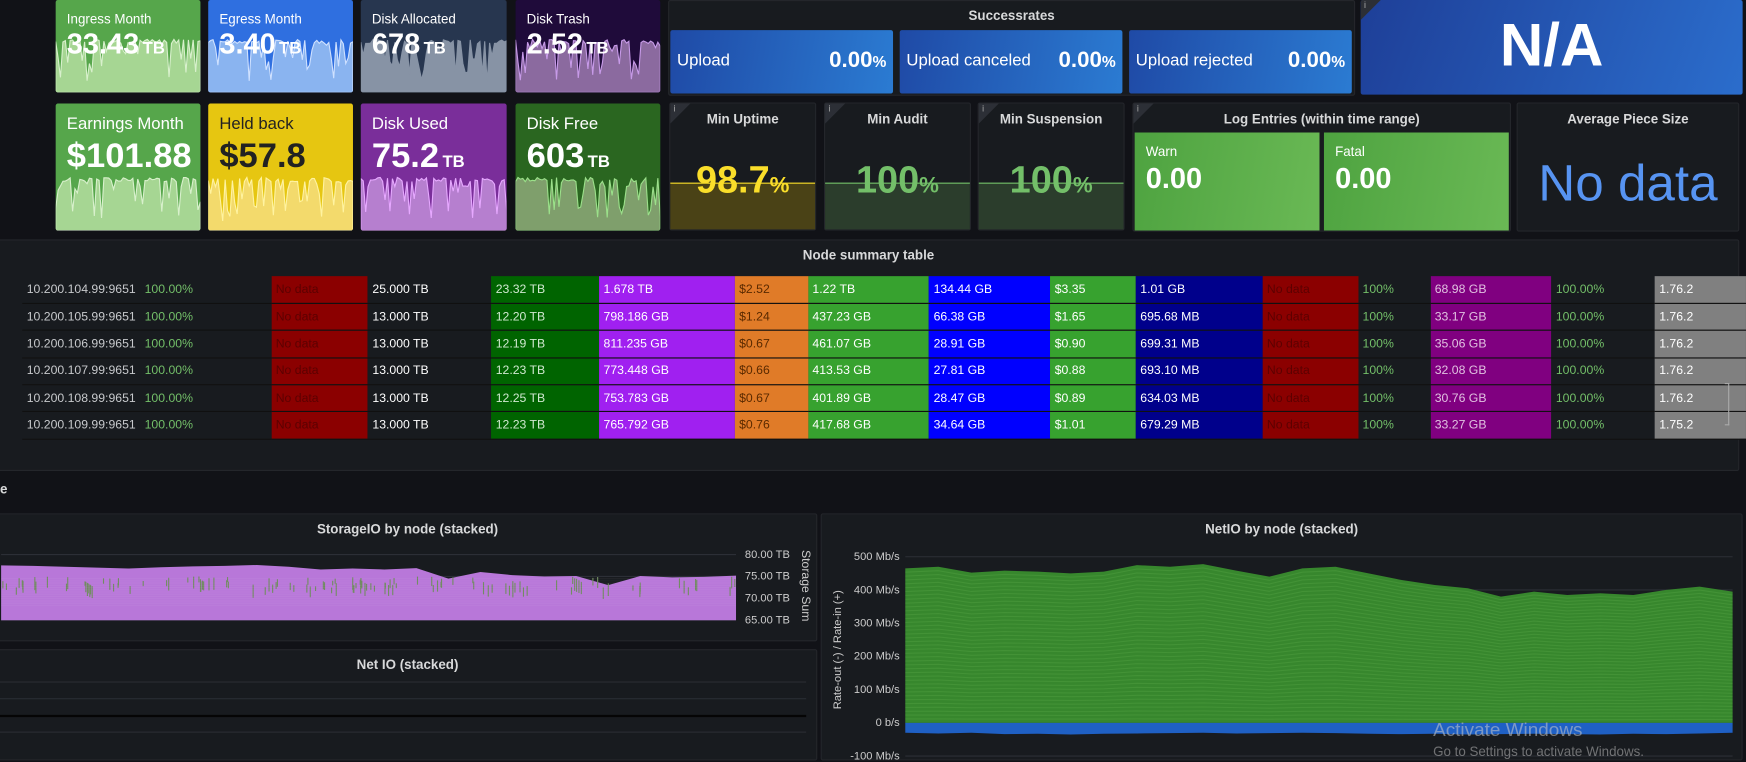  I want to click on stat-number: $57.8, so click(262, 155).